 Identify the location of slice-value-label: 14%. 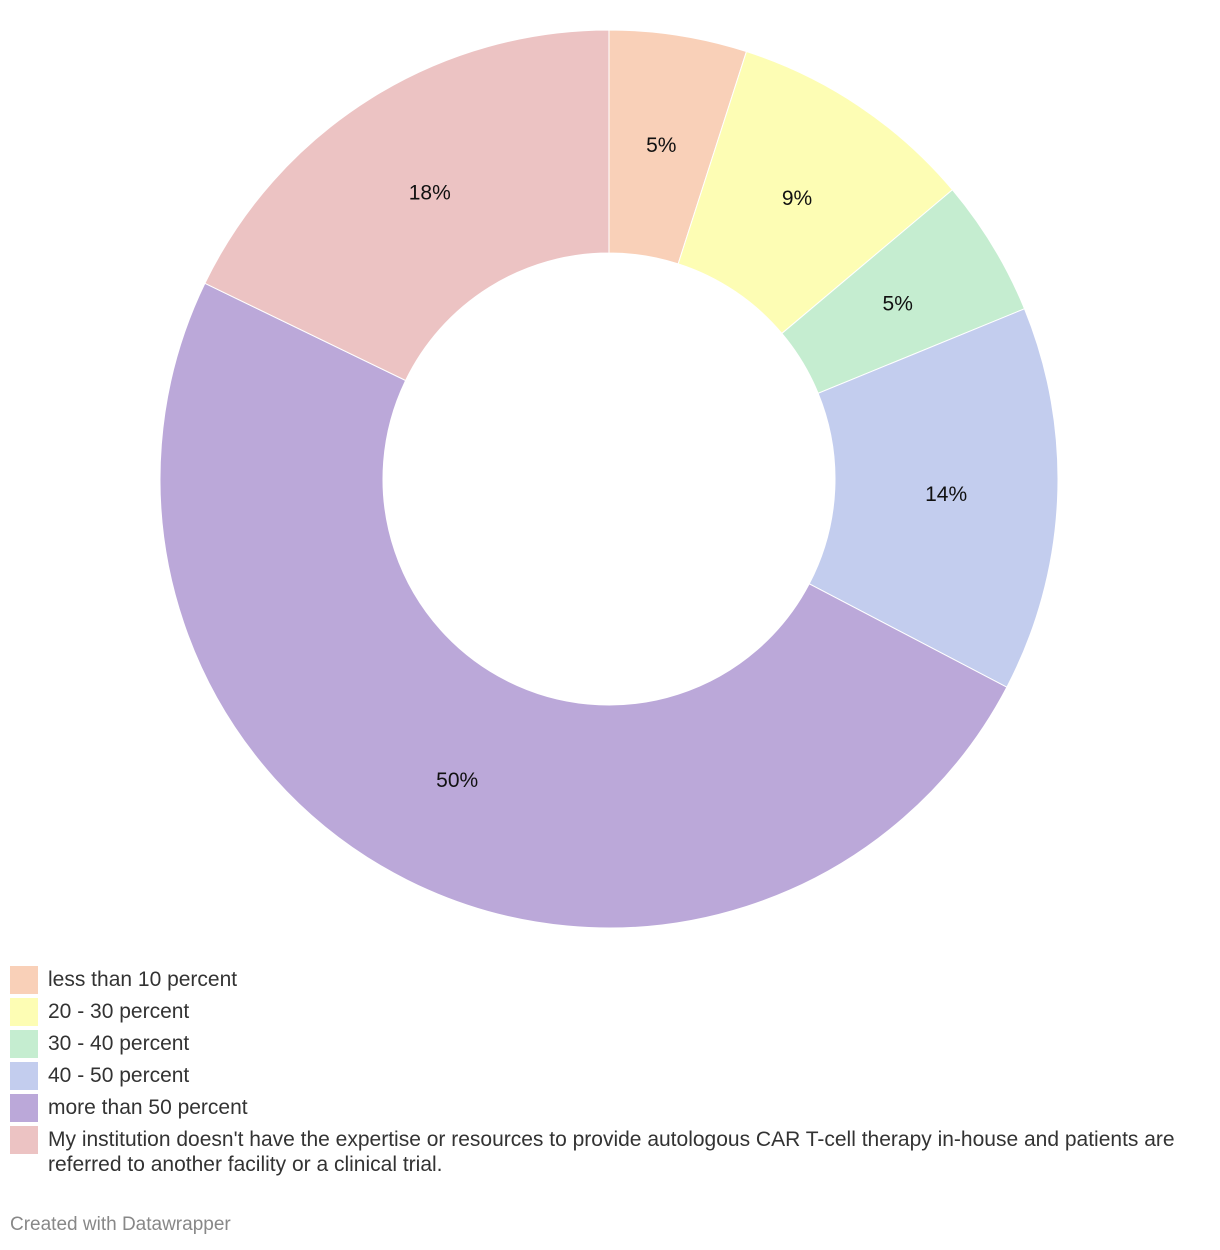
(946, 494).